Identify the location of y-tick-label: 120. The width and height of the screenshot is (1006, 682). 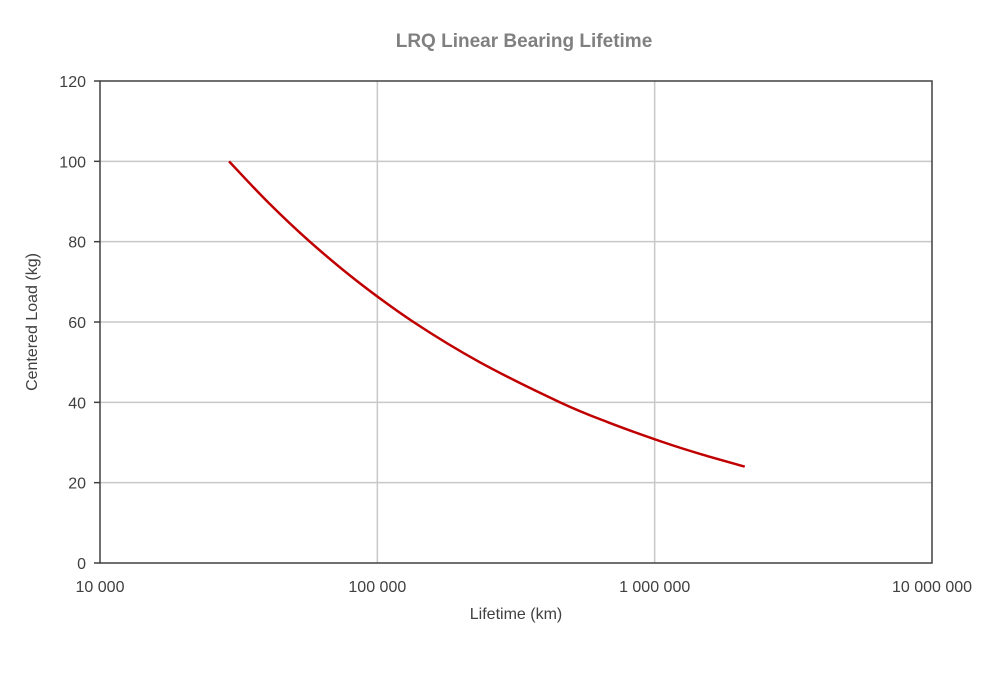
(72, 82).